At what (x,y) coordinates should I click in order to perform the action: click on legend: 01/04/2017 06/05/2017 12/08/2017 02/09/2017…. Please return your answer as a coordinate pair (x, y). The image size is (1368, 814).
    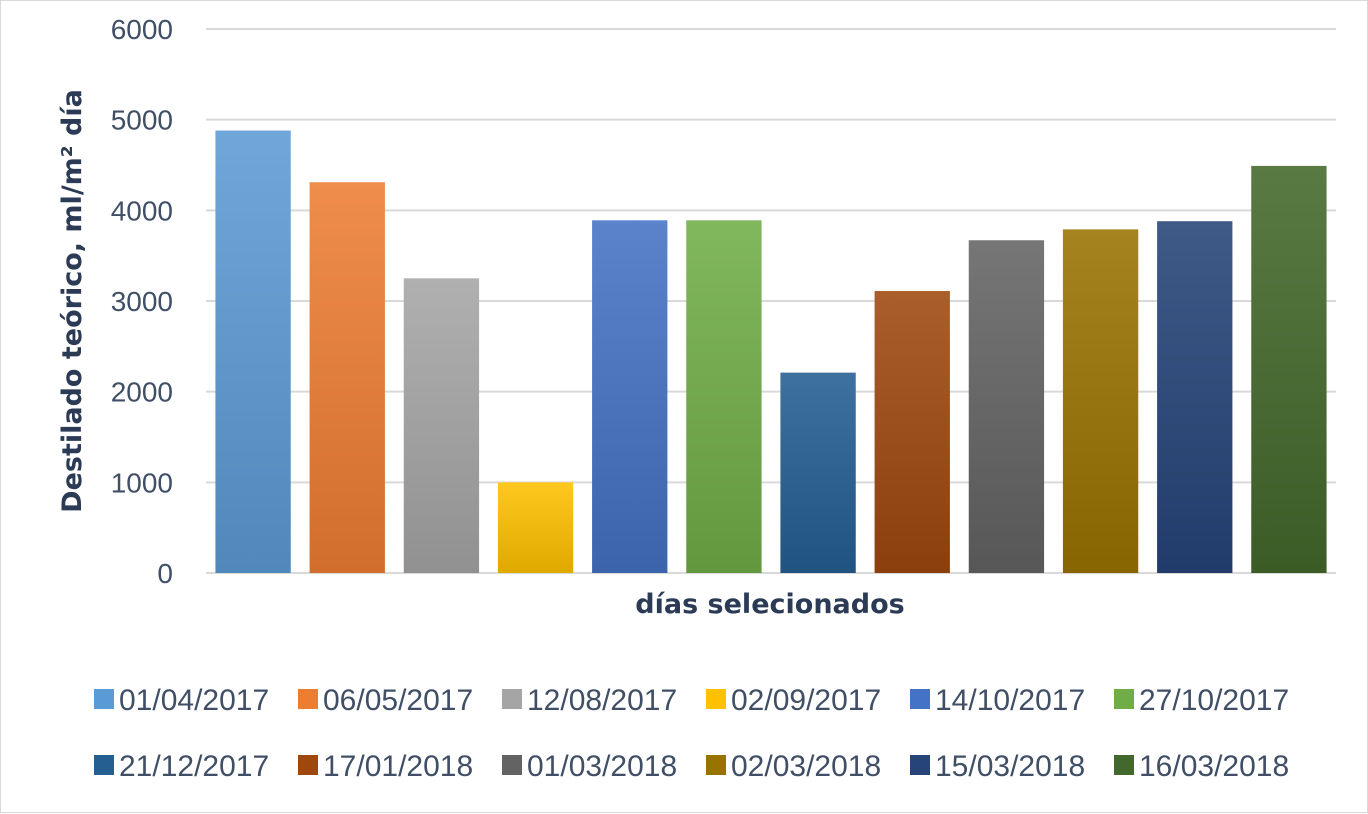
    Looking at the image, I should click on (691, 733).